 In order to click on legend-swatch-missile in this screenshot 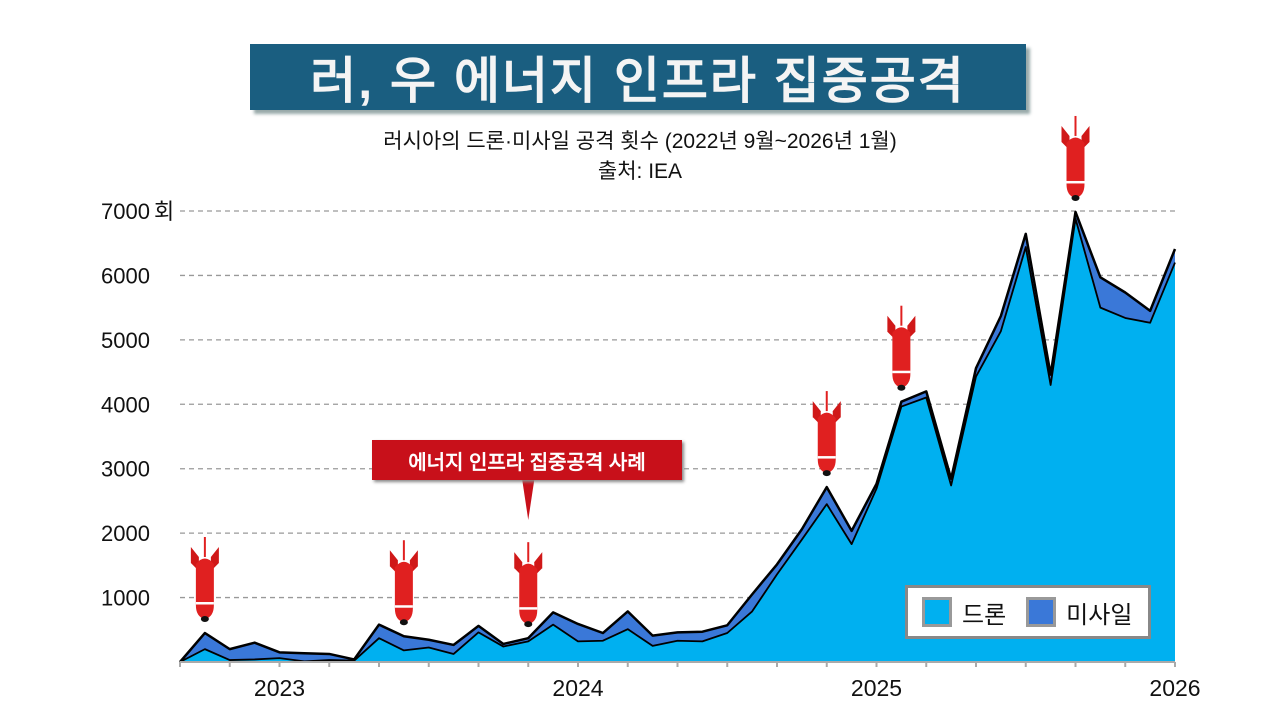, I will do `click(1041, 612)`.